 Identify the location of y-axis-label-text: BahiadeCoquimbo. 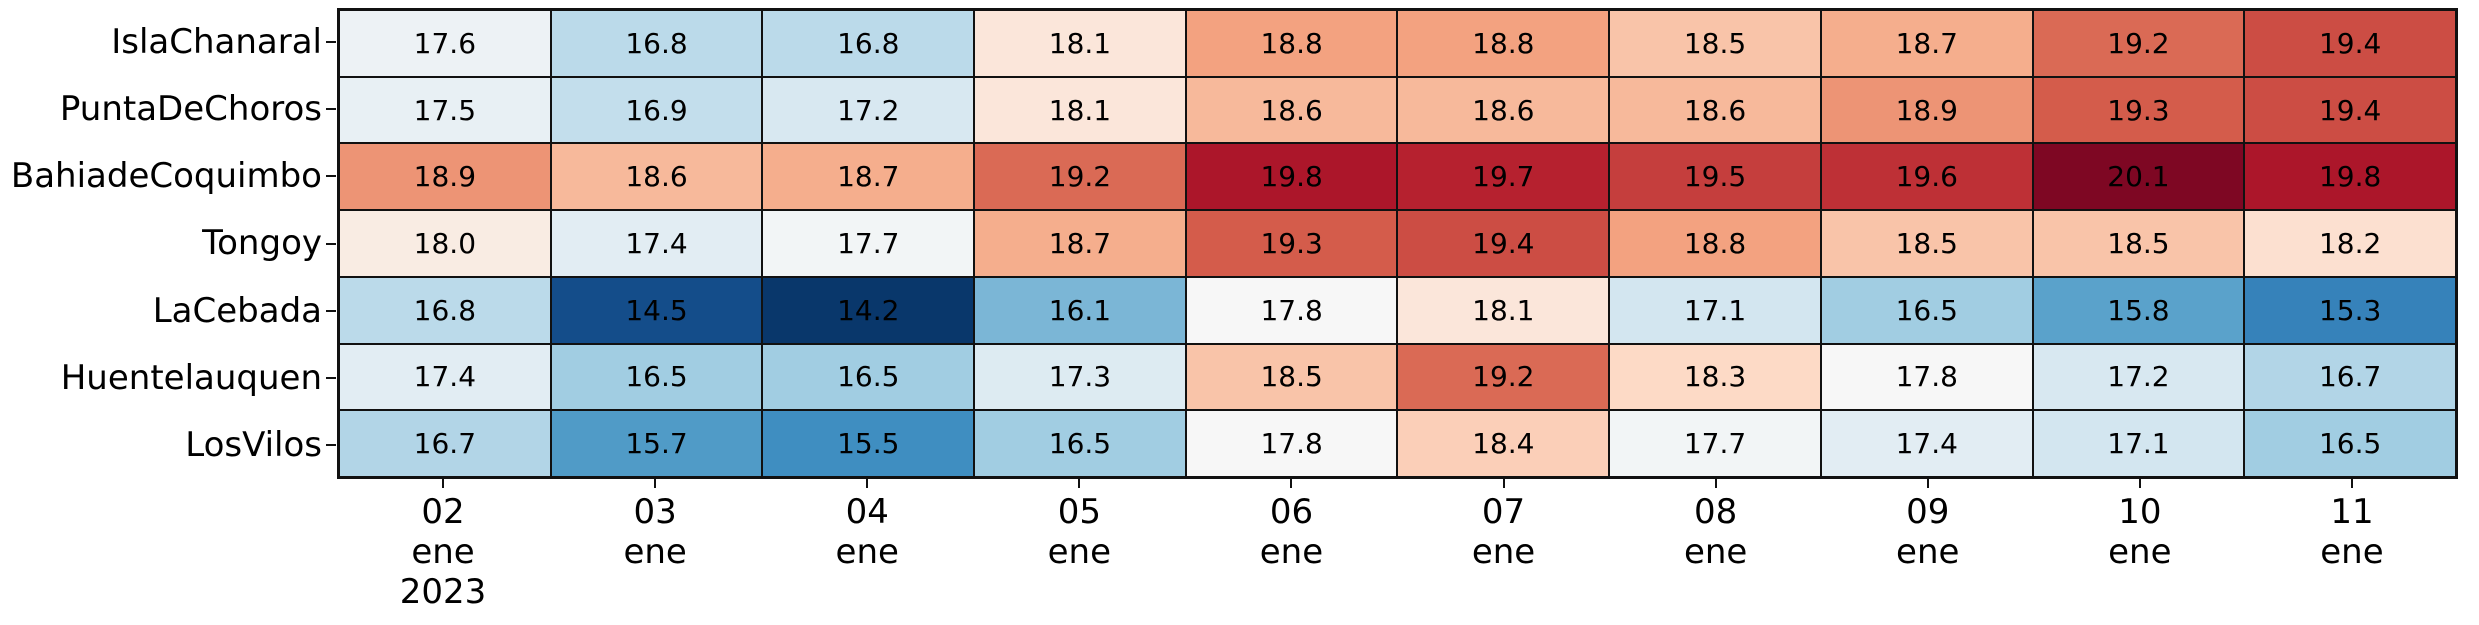
(166, 176).